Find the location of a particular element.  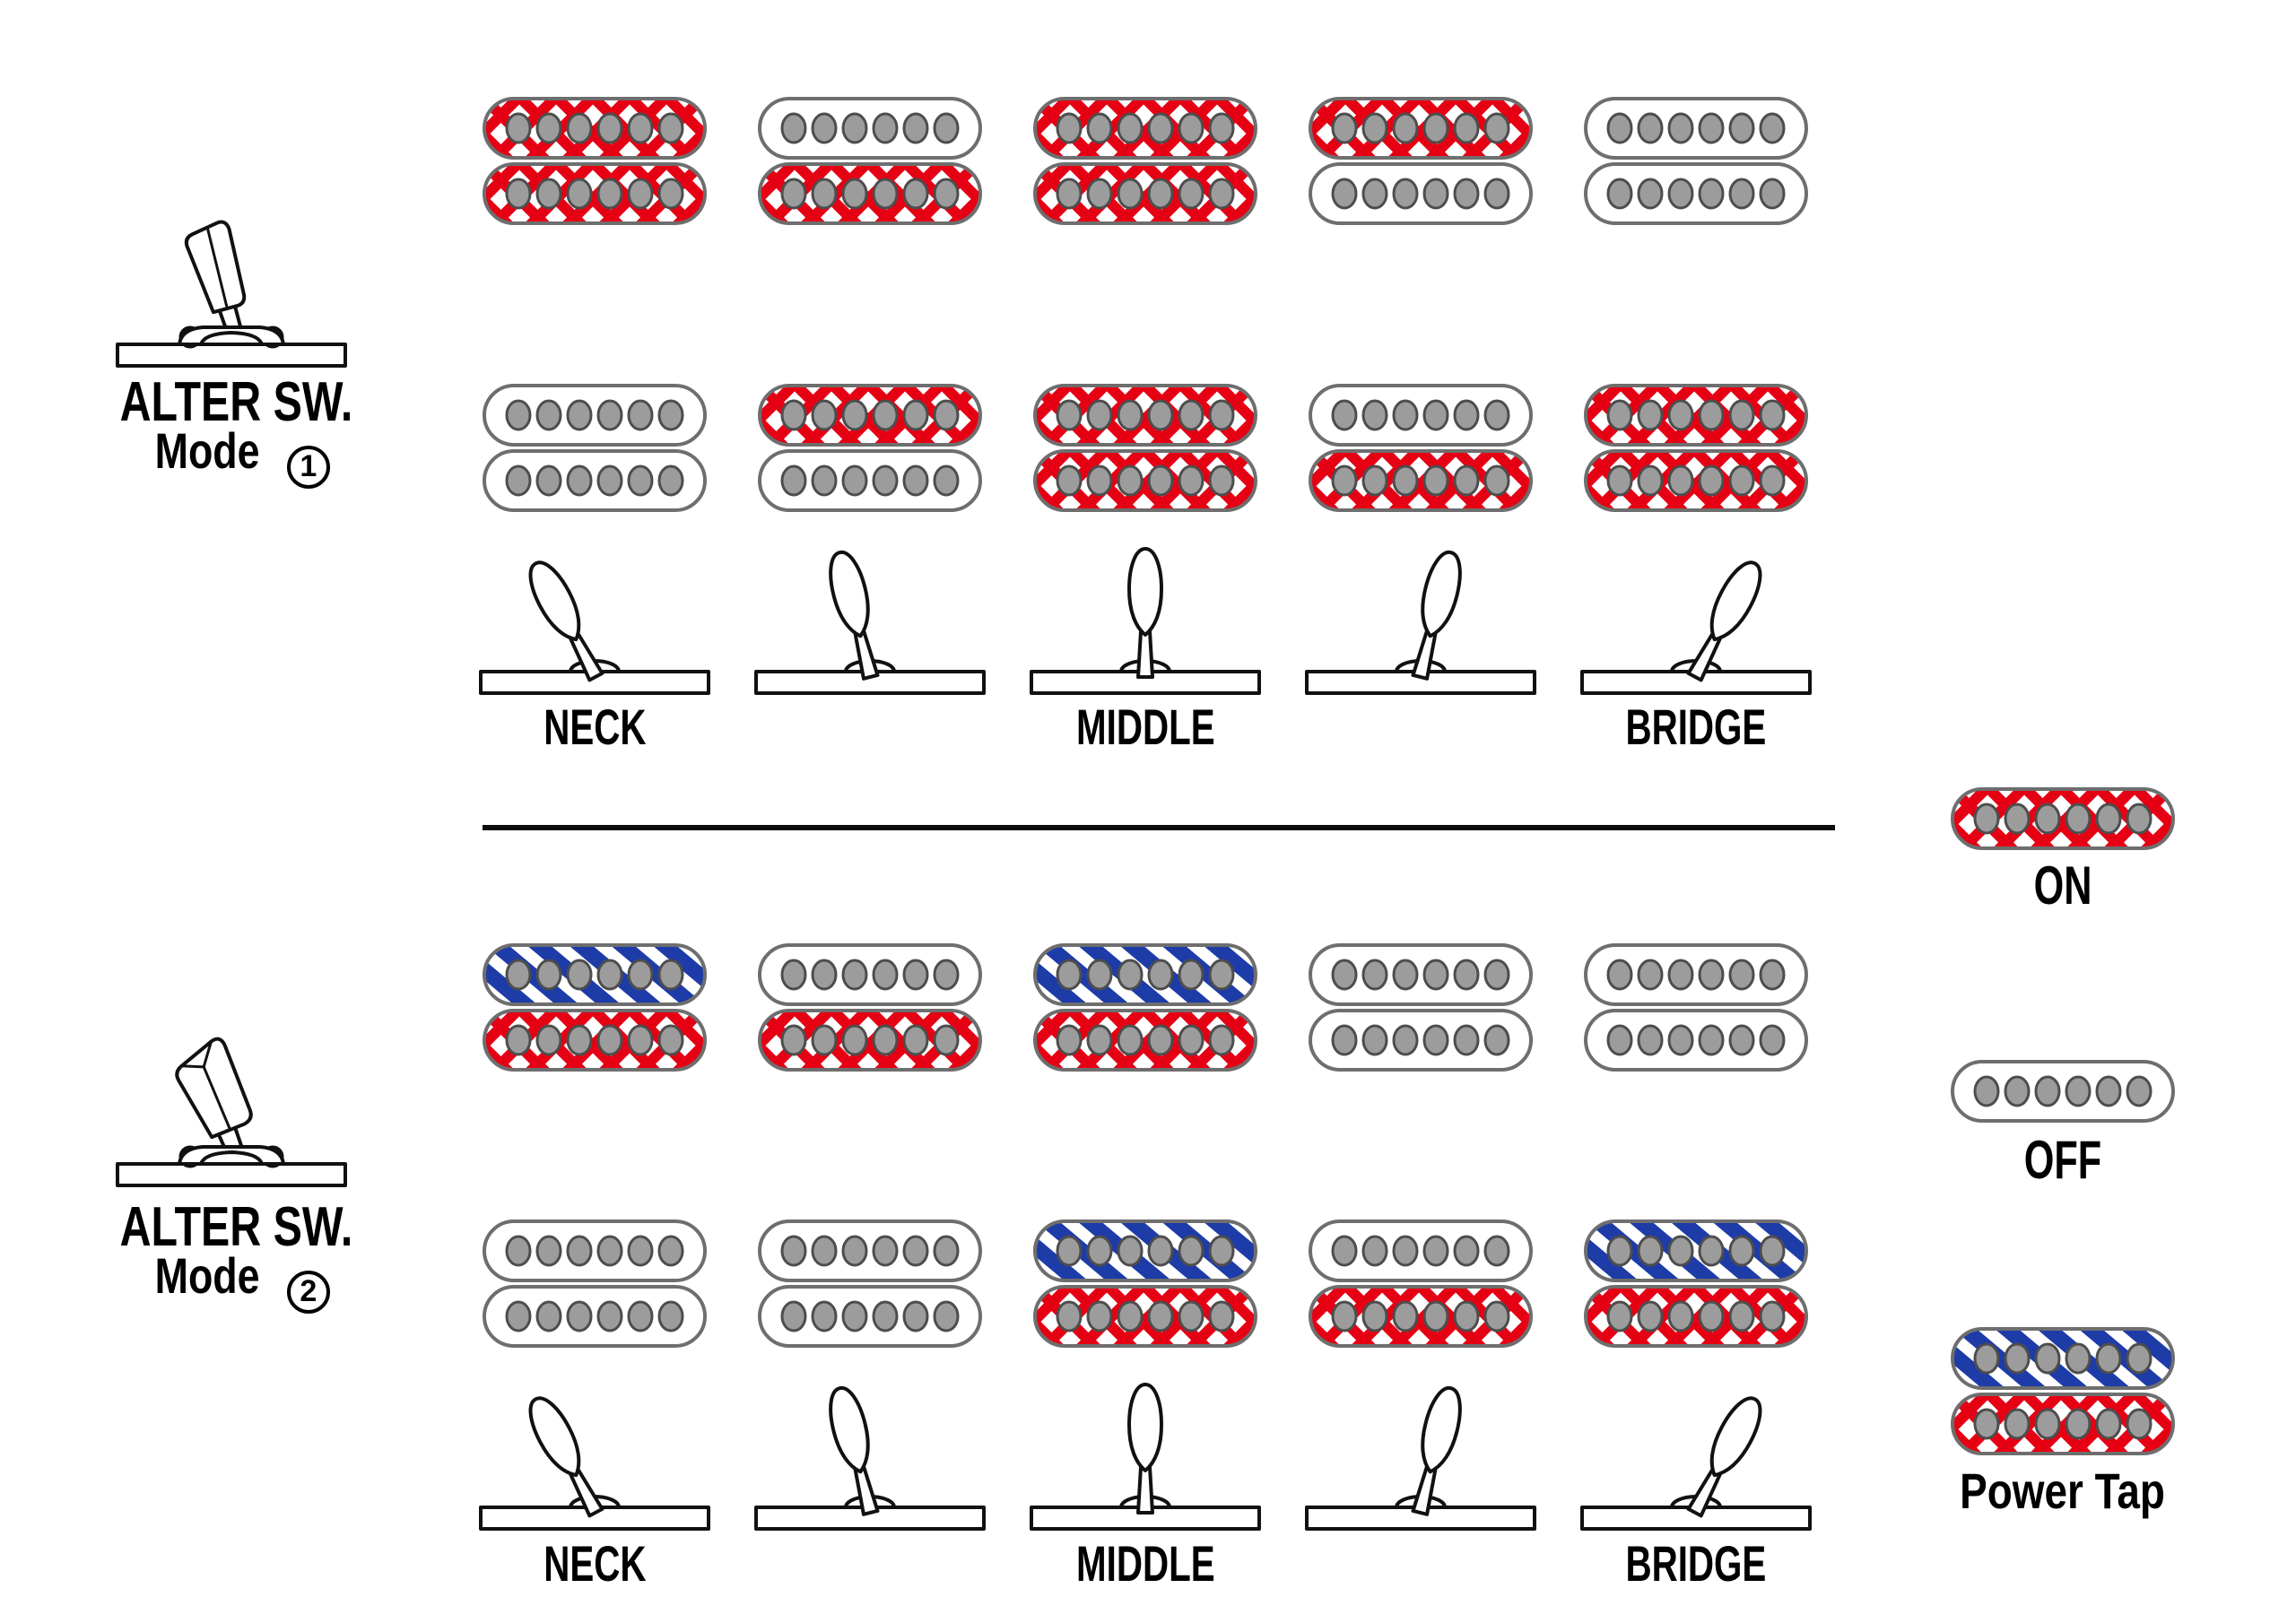

position-label-middle-text: MIDDLE is located at coordinates (1145, 727).